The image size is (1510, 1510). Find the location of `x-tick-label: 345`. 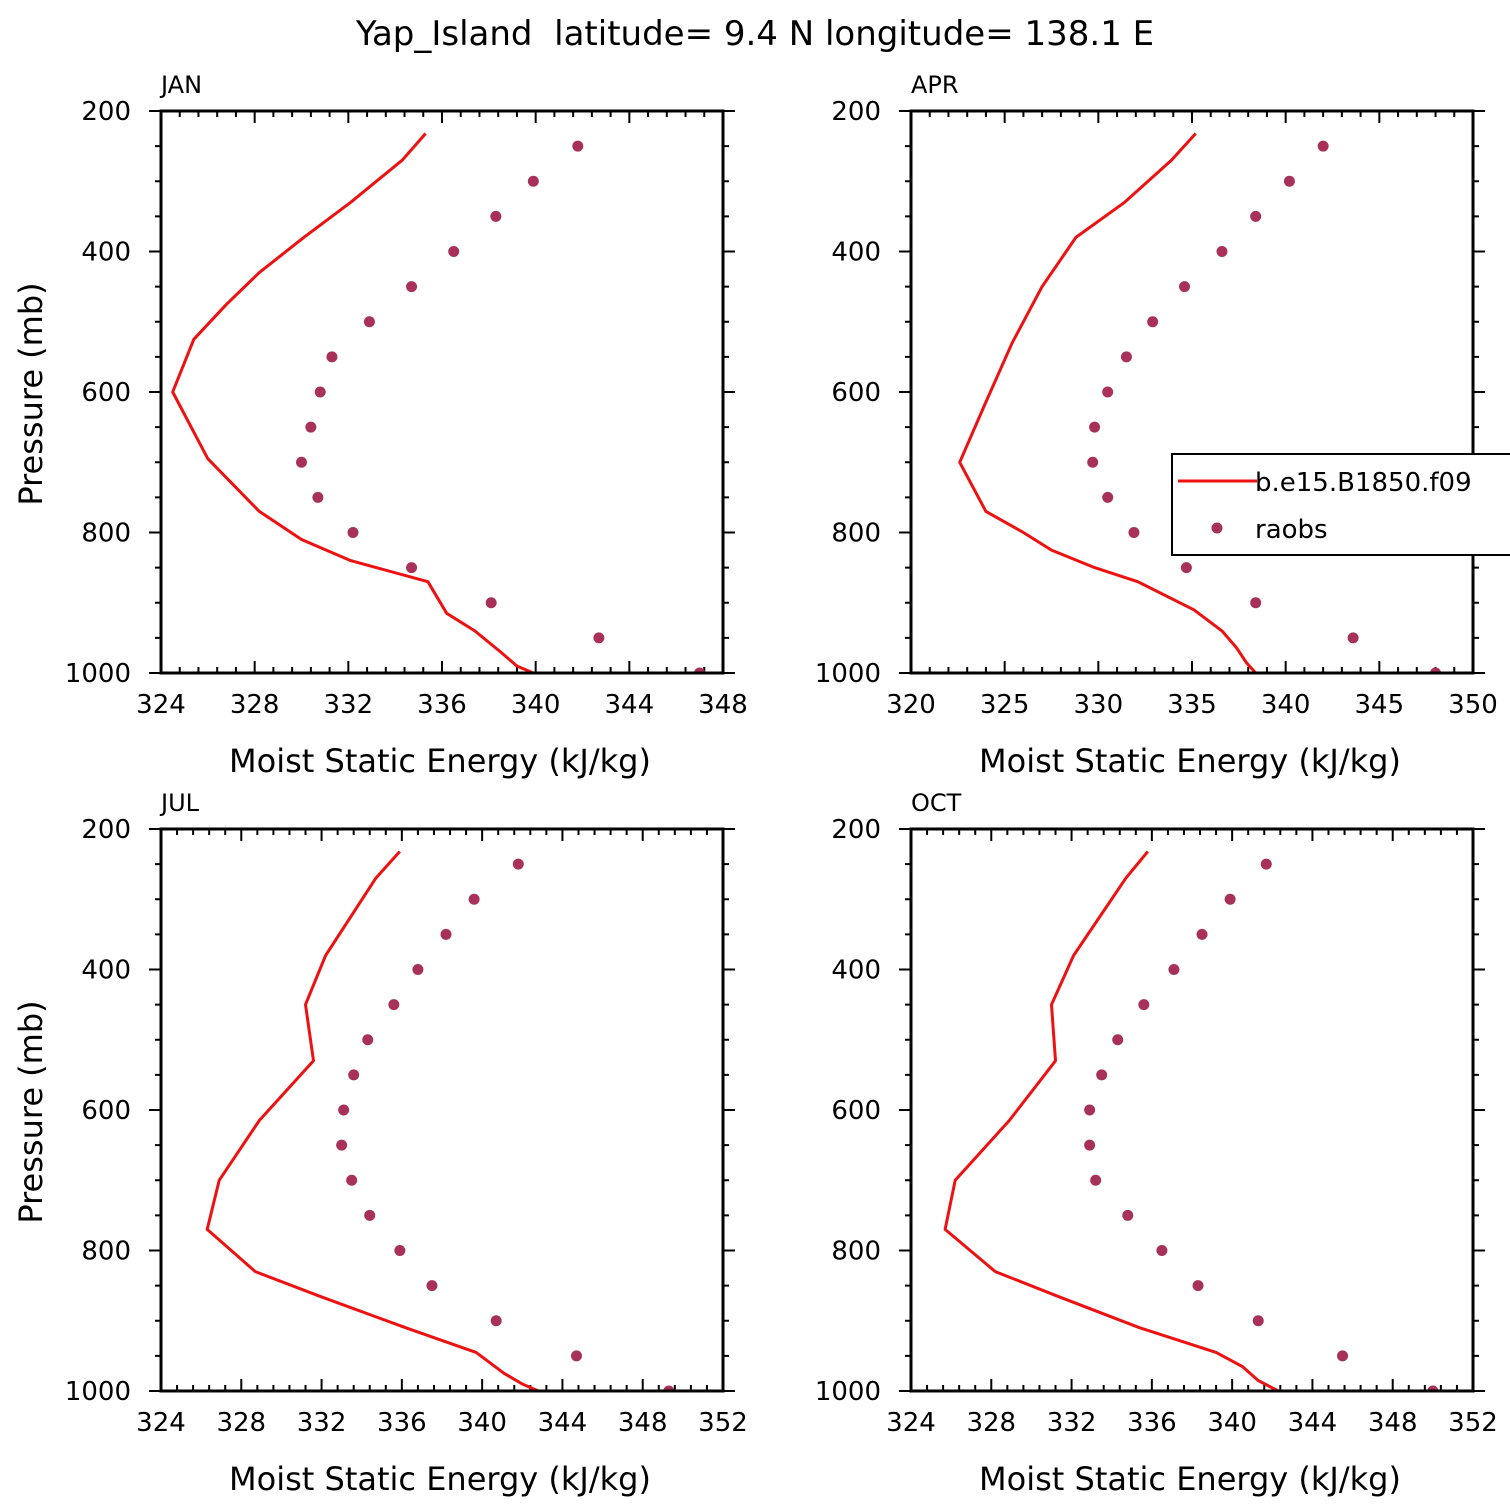

x-tick-label: 345 is located at coordinates (1380, 705).